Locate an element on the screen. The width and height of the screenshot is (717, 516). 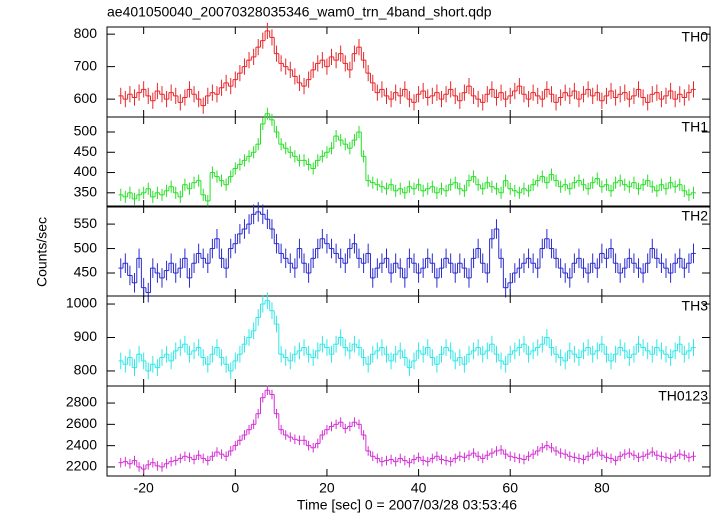
x-tick-label: 20 is located at coordinates (327, 488).